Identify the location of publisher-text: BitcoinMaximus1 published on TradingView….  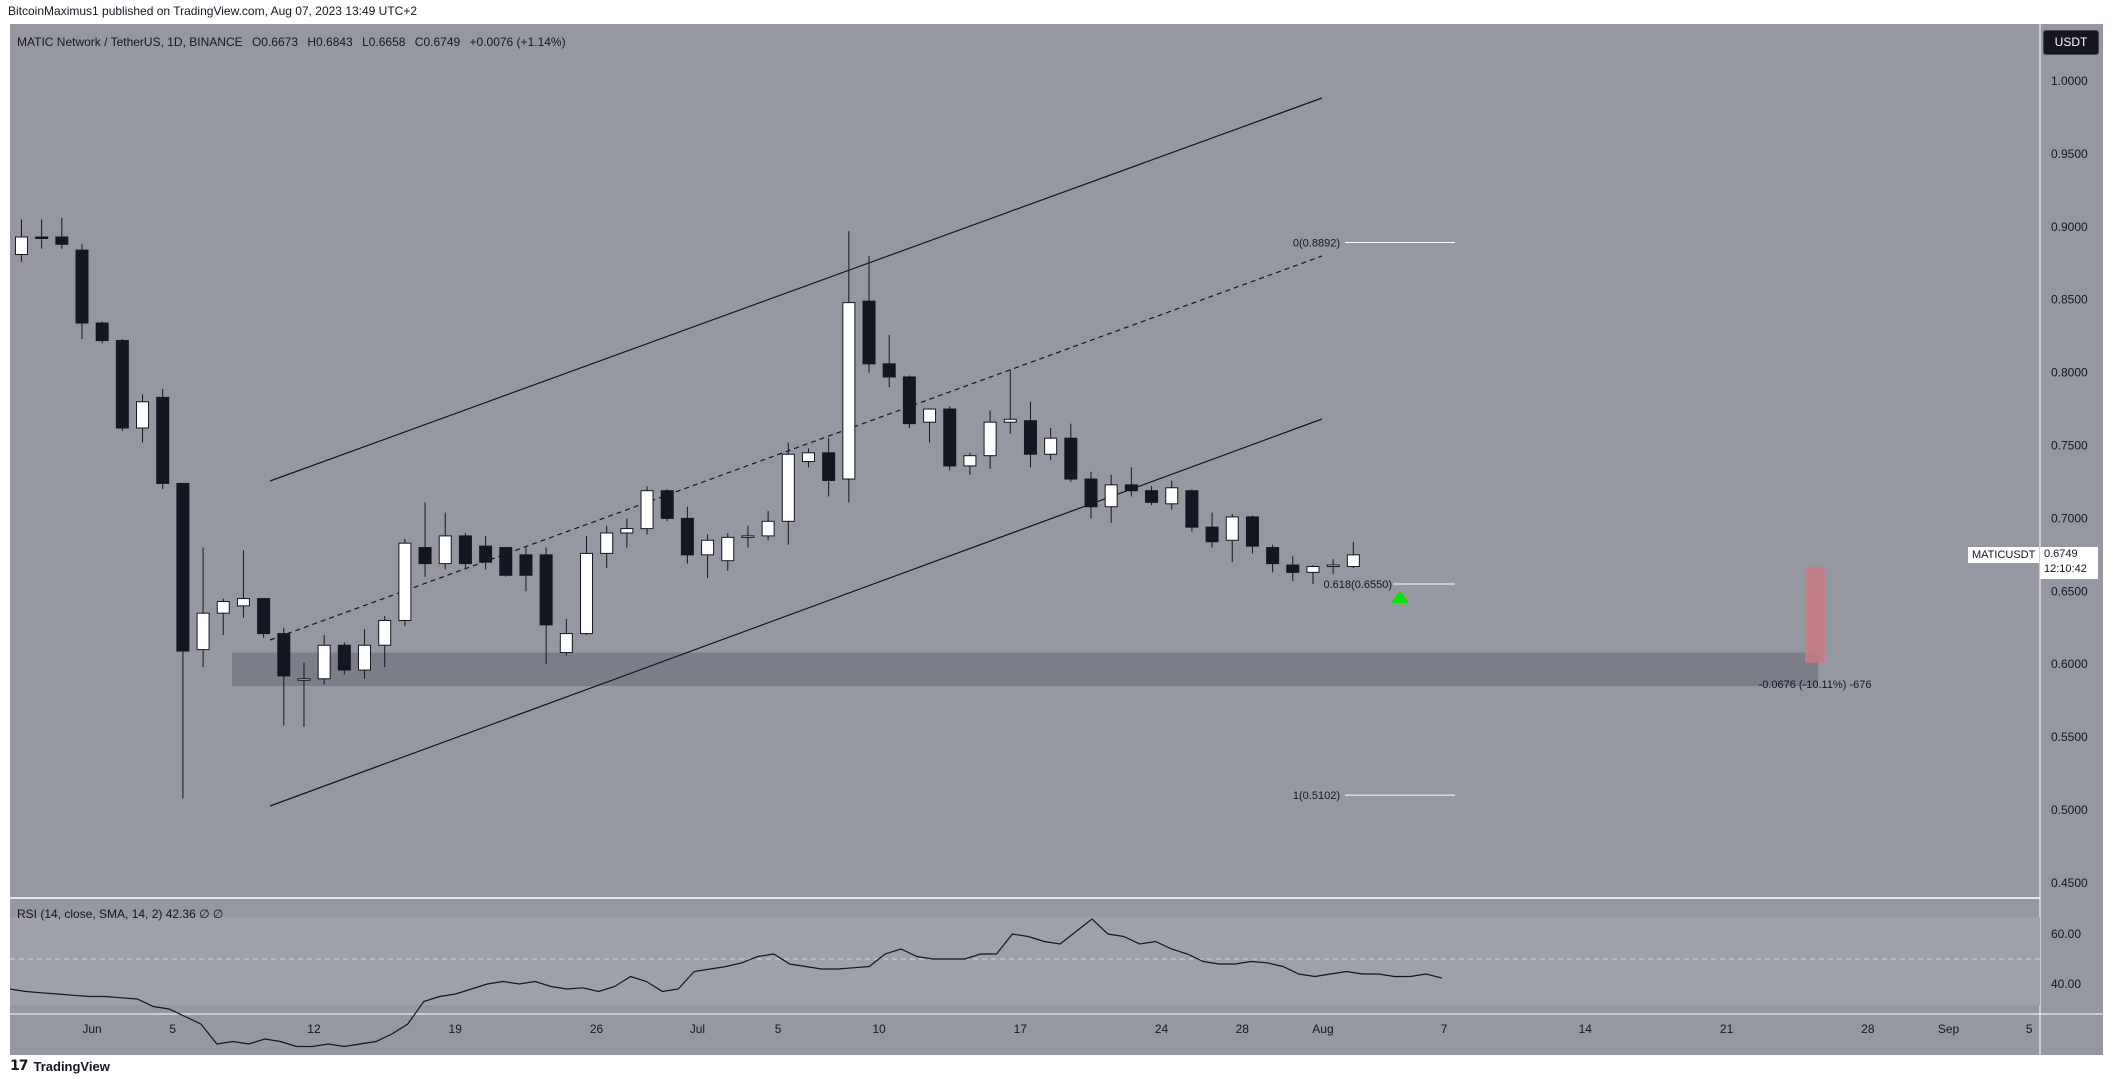
(213, 11).